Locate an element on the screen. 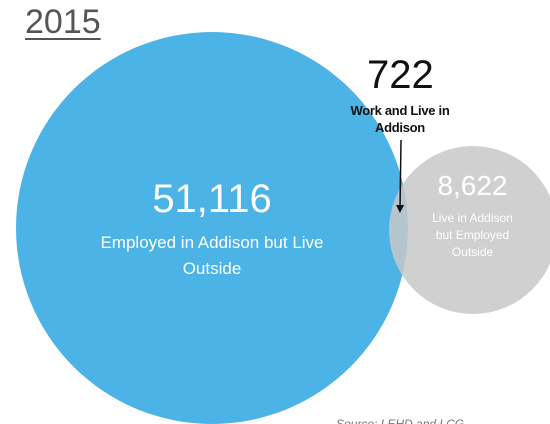 This screenshot has height=424, width=550. live-employed-outside-value: 8,622 is located at coordinates (472, 185).